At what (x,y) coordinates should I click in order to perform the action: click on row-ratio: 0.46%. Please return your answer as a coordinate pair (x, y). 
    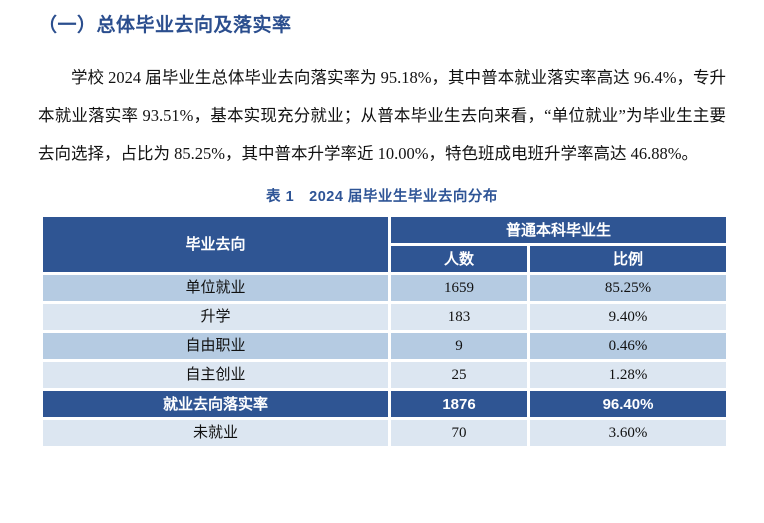
    Looking at the image, I should click on (628, 346).